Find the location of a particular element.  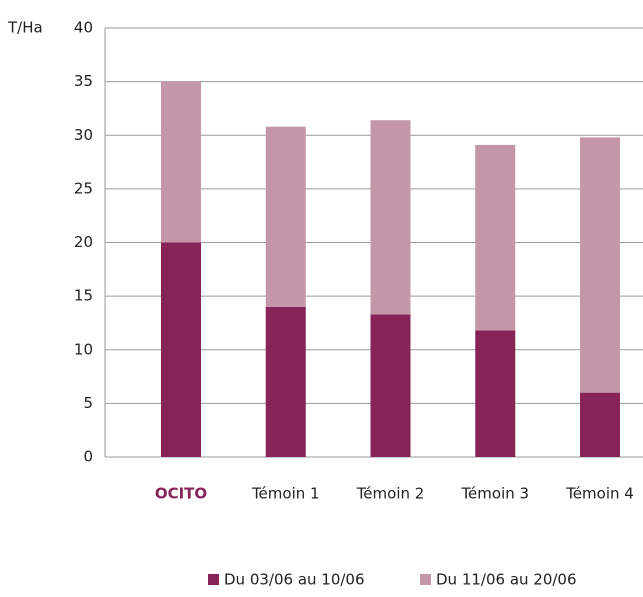

y-tick-label: 20 is located at coordinates (83, 242).